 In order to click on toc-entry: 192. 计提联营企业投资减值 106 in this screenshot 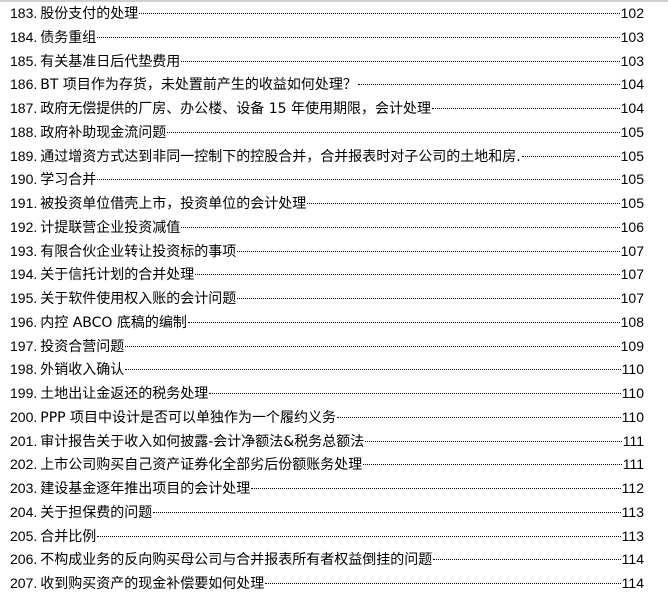, I will do `click(327, 228)`.